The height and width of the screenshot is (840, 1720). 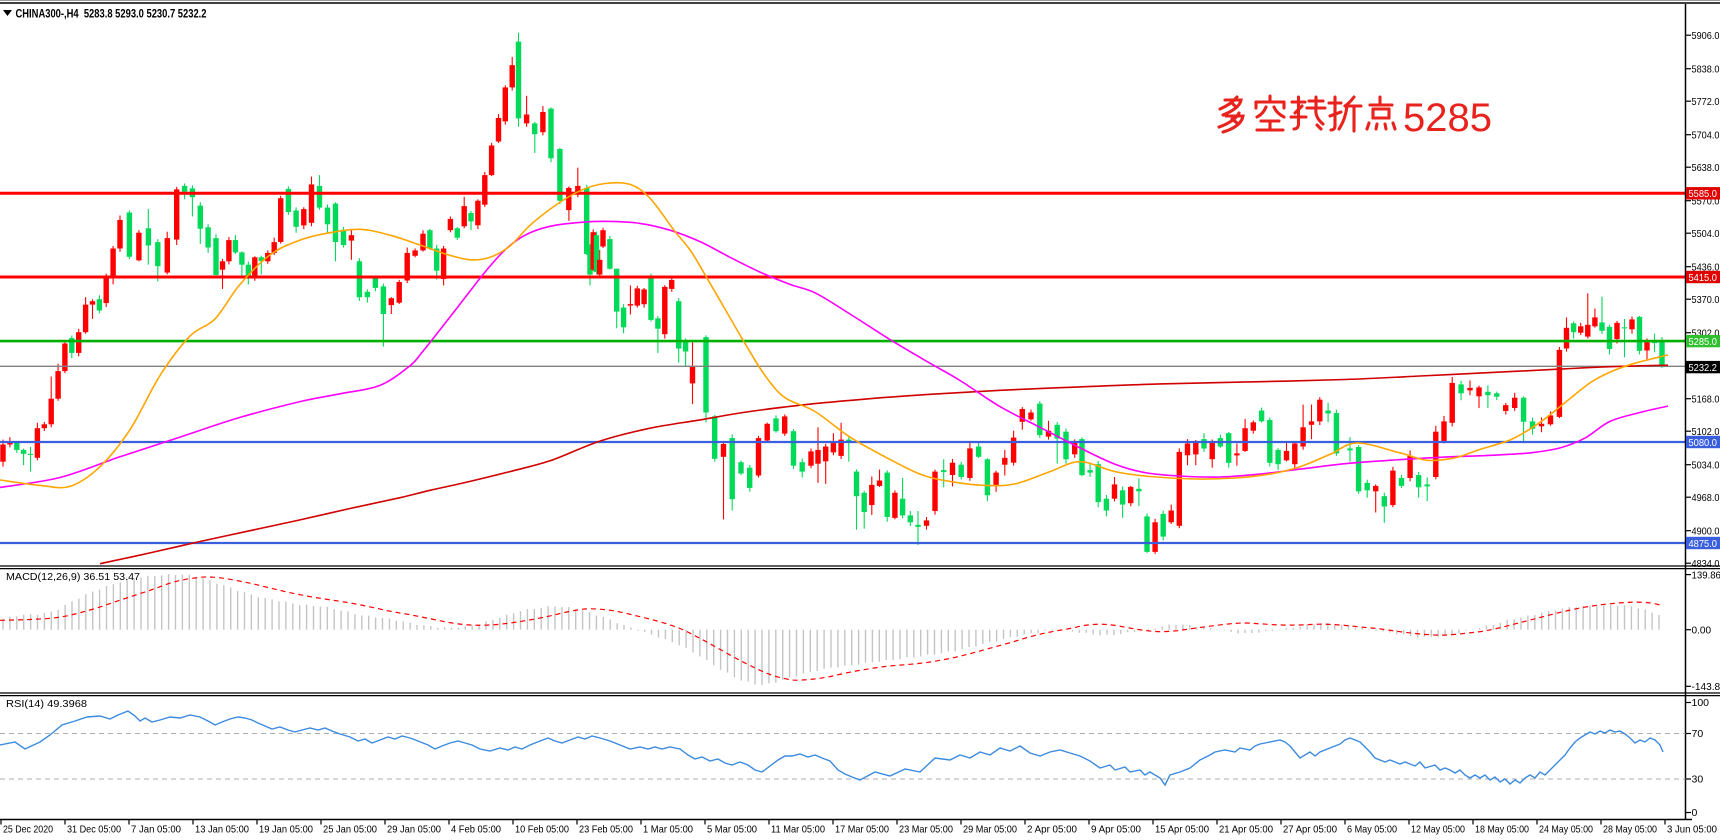 What do you see at coordinates (1698, 780) in the screenshot?
I see `svg-text: 30` at bounding box center [1698, 780].